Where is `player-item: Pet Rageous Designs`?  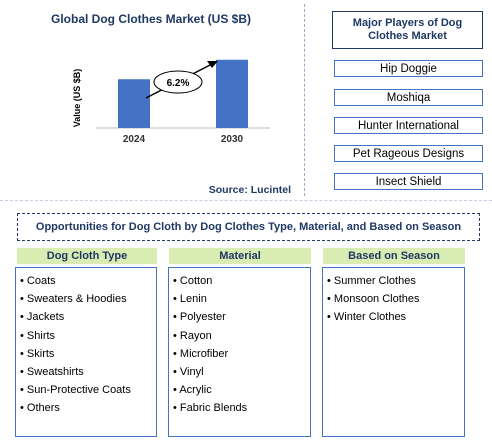 player-item: Pet Rageous Designs is located at coordinates (408, 153).